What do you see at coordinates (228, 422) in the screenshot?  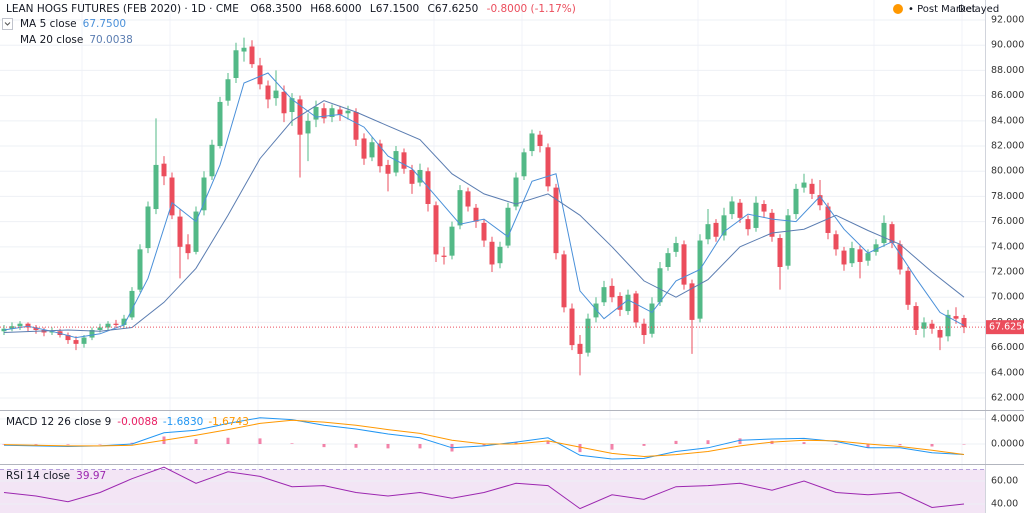 I see `macd-signal-value: -1.6743` at bounding box center [228, 422].